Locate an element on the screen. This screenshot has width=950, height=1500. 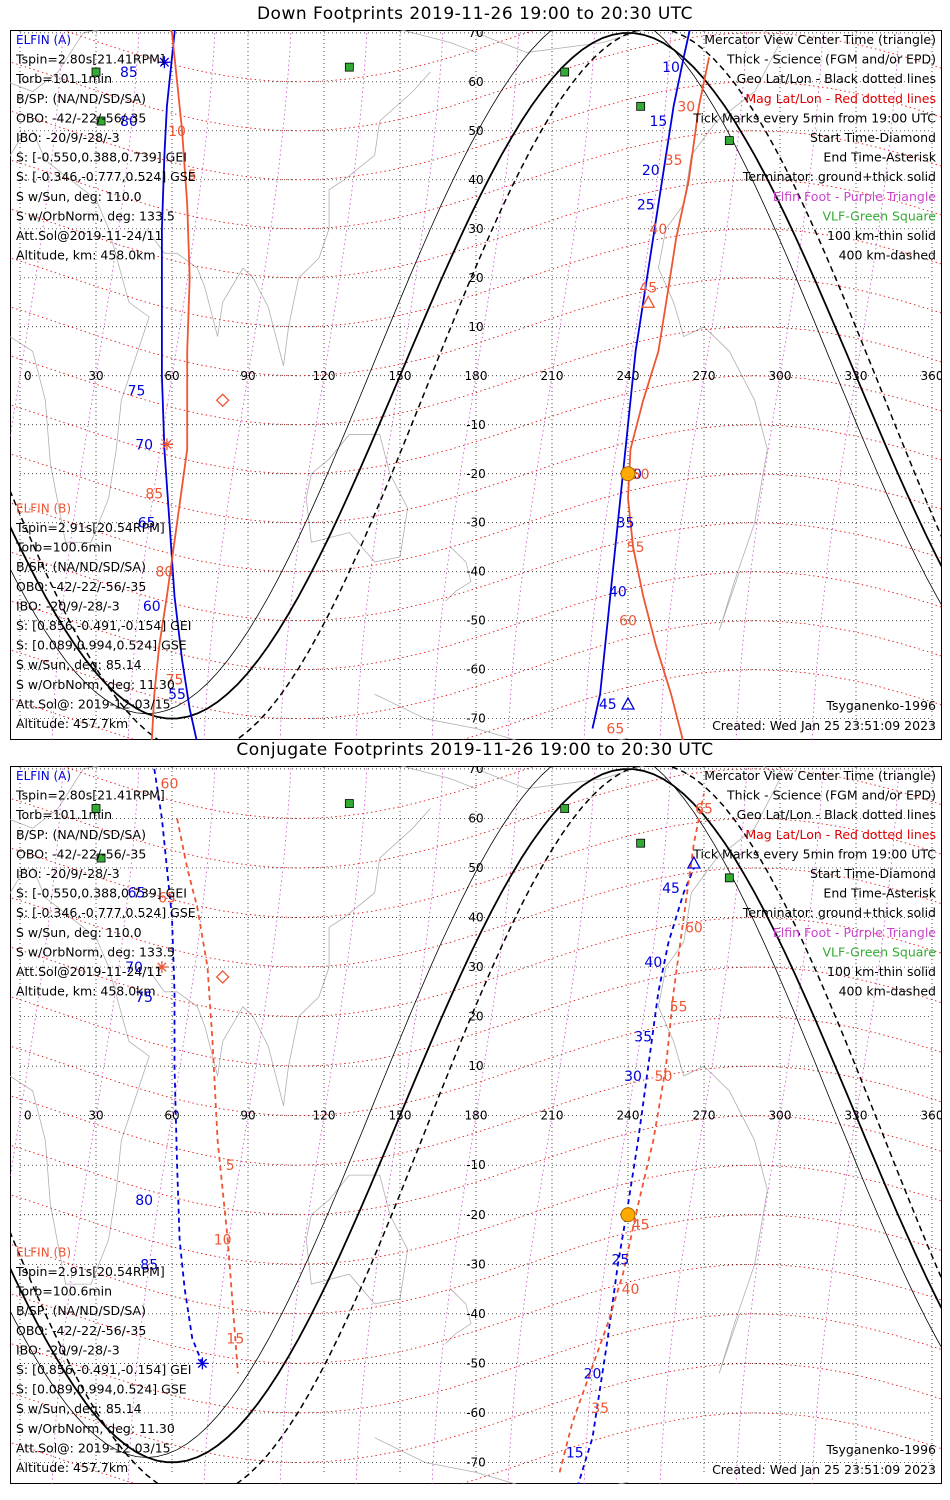
elfin-b-info-line: S w/Sun, deg: 85.14 is located at coordinates (79, 664).